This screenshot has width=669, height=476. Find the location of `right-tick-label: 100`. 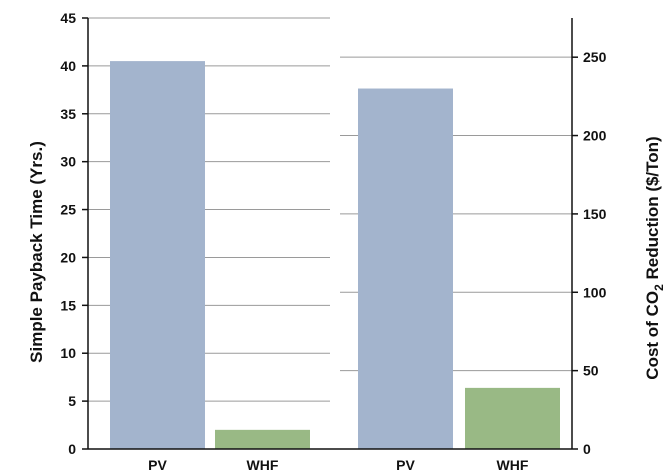

right-tick-label: 100 is located at coordinates (595, 292).